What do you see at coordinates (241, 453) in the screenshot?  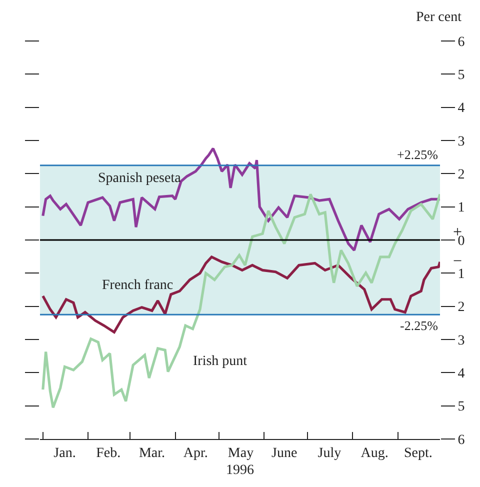 I see `x-tick-label: May` at bounding box center [241, 453].